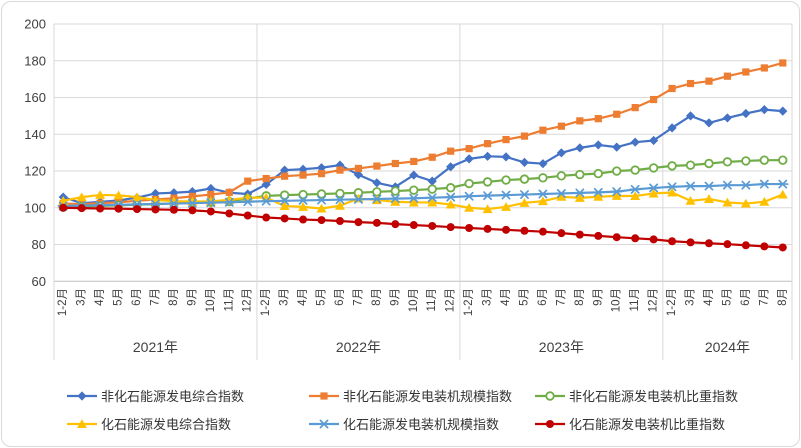  What do you see at coordinates (647, 424) in the screenshot?
I see `legend-label: 化石能源发电装机比重指数` at bounding box center [647, 424].